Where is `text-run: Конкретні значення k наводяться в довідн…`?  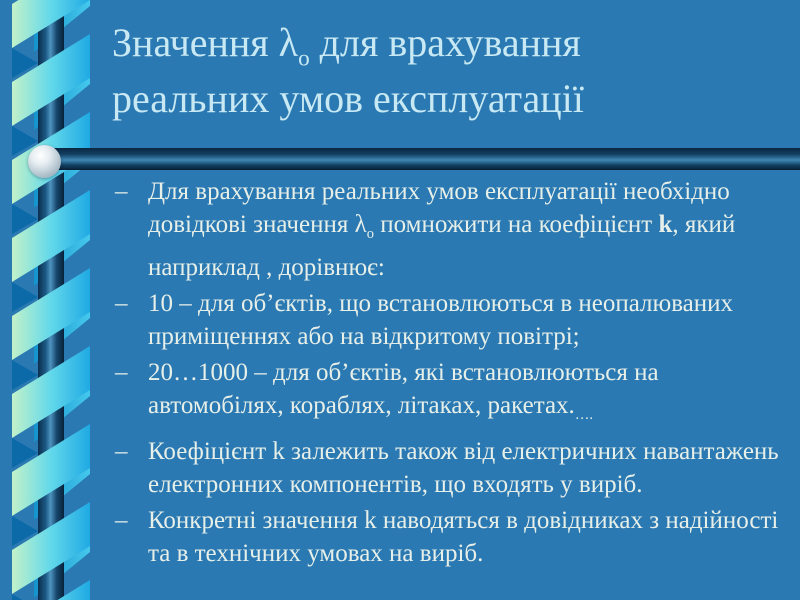
text-run: Конкретні значення k наводяться в довідн… is located at coordinates (463, 537).